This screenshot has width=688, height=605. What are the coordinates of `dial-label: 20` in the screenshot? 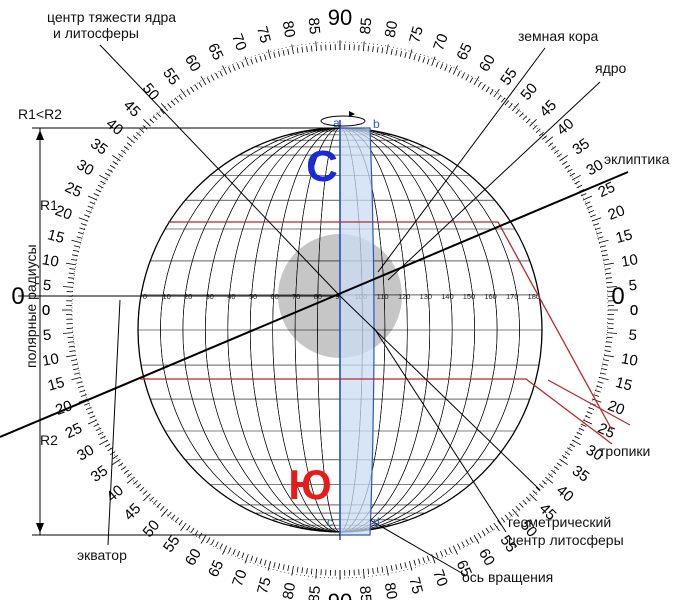 It's located at (616, 213).